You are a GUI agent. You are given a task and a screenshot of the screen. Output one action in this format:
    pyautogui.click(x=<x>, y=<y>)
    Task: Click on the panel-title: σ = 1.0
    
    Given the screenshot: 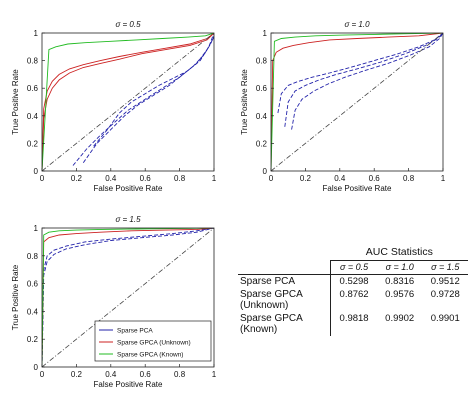 What is the action you would take?
    pyautogui.click(x=357, y=24)
    